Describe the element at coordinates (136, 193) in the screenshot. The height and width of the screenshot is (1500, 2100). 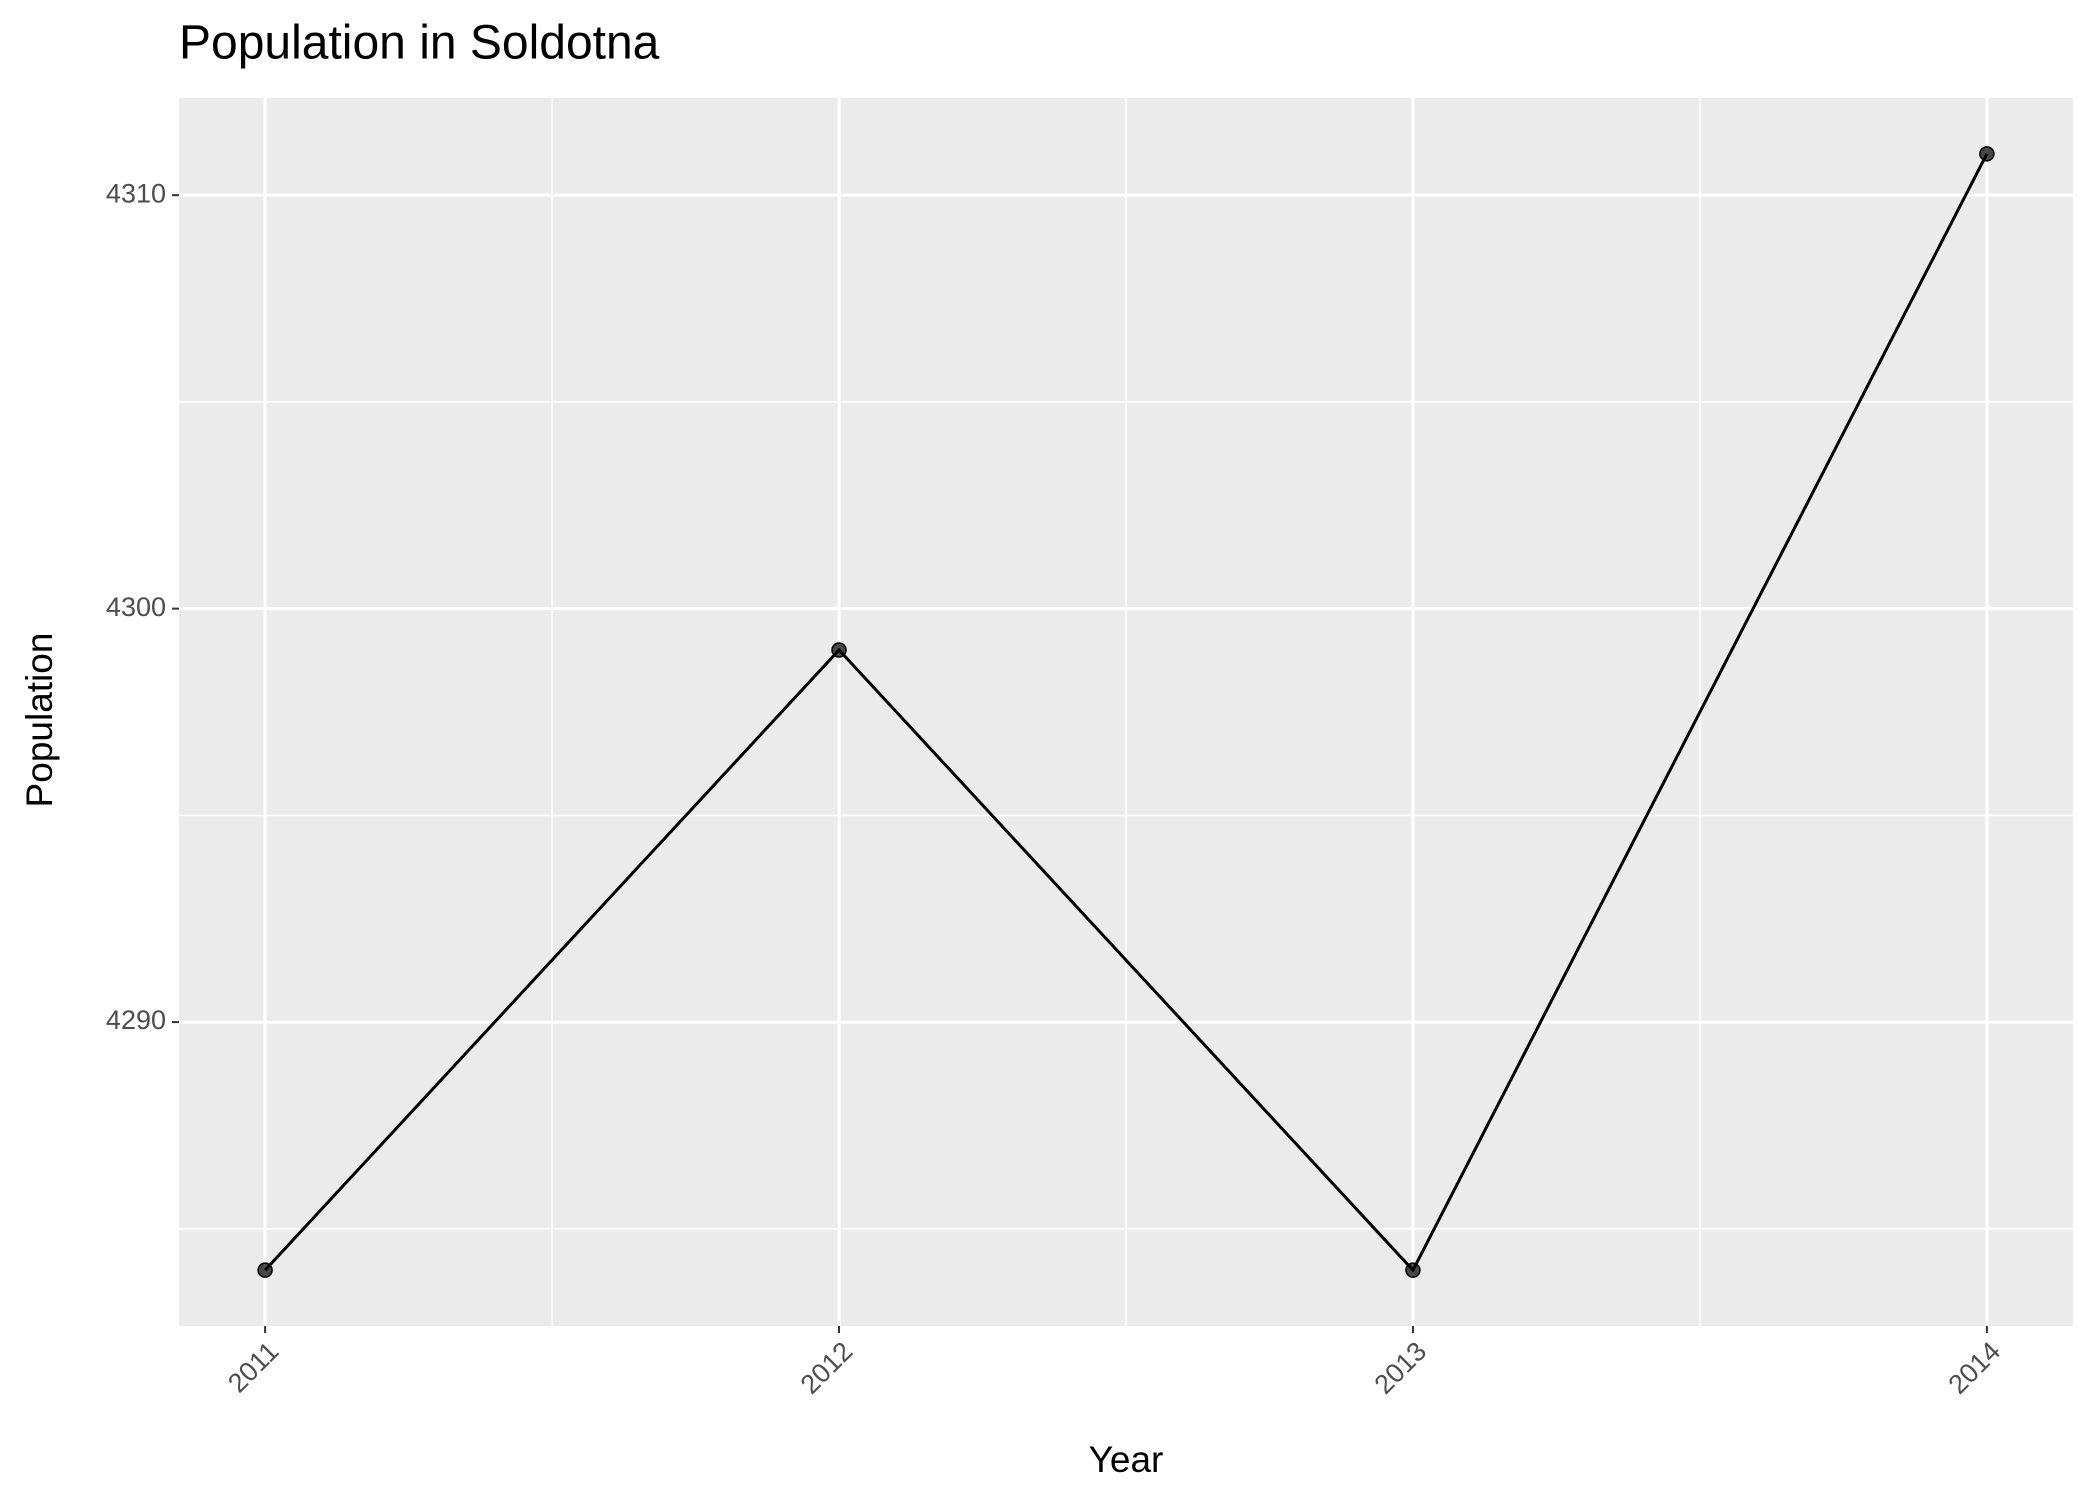
I see `y-tick-label: 4310` at that location.